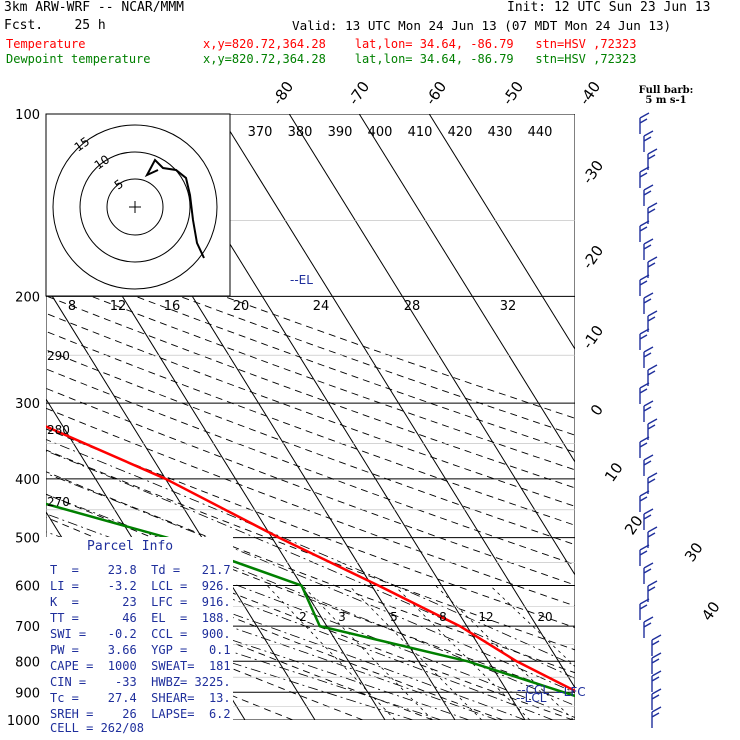 The height and width of the screenshot is (740, 740). I want to click on isotherm-tick-label: -20, so click(593, 257).